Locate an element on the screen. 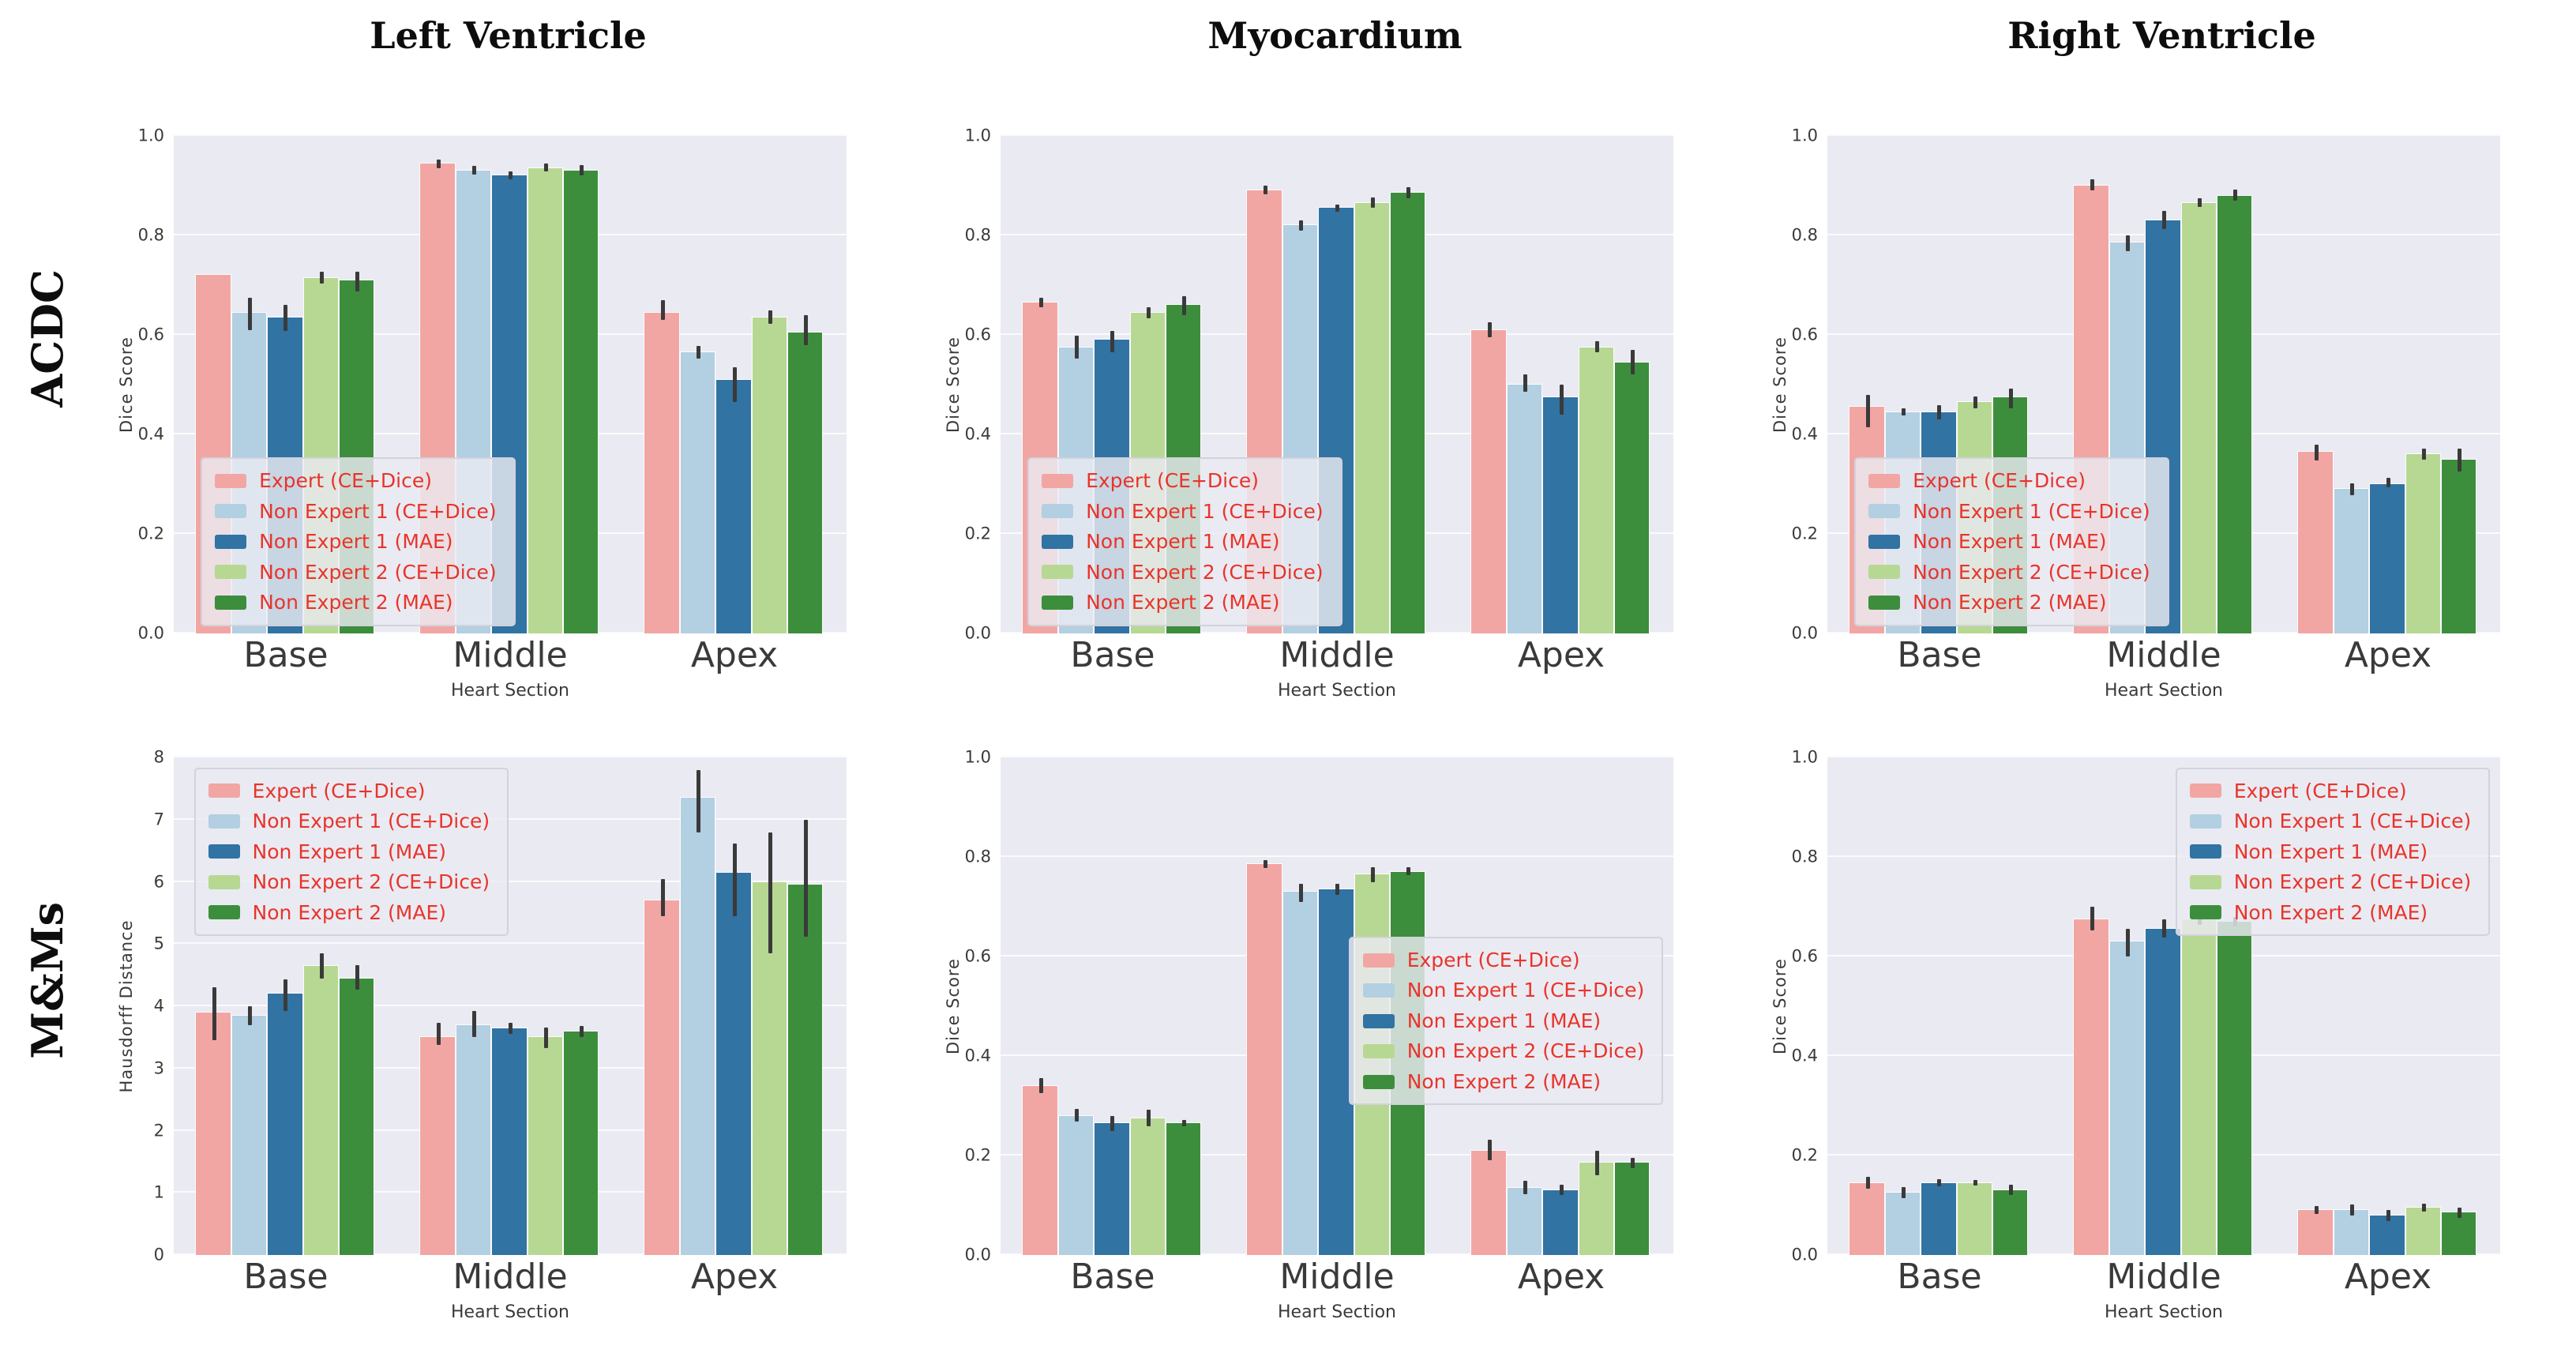 This screenshot has width=2576, height=1349. bar-expert-base is located at coordinates (1040, 1170).